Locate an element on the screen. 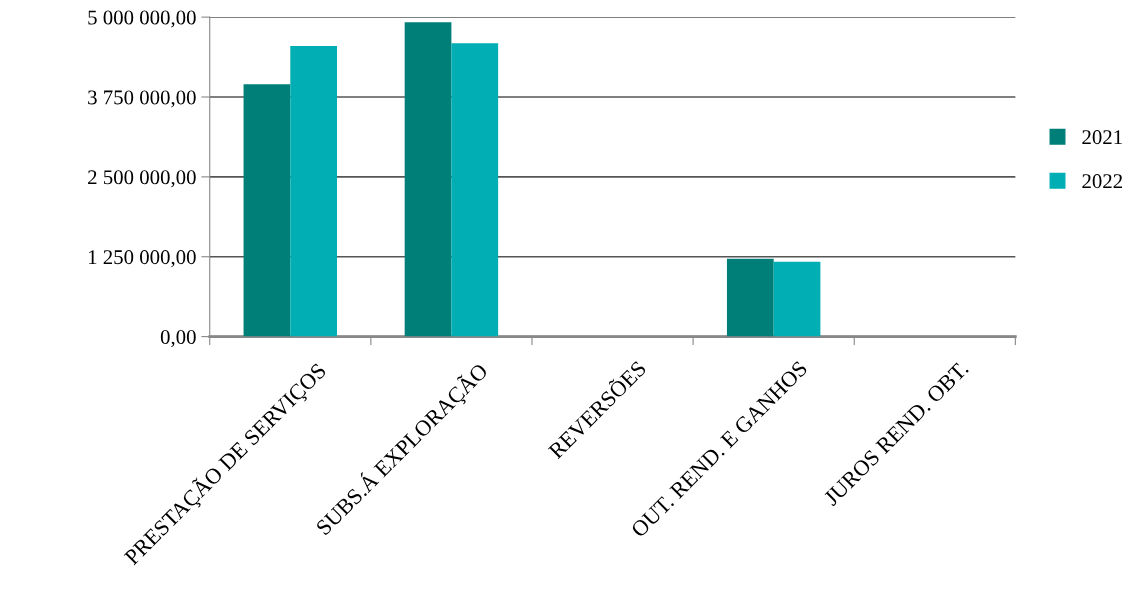 The height and width of the screenshot is (612, 1146). legend-label: 2021 is located at coordinates (1102, 137).